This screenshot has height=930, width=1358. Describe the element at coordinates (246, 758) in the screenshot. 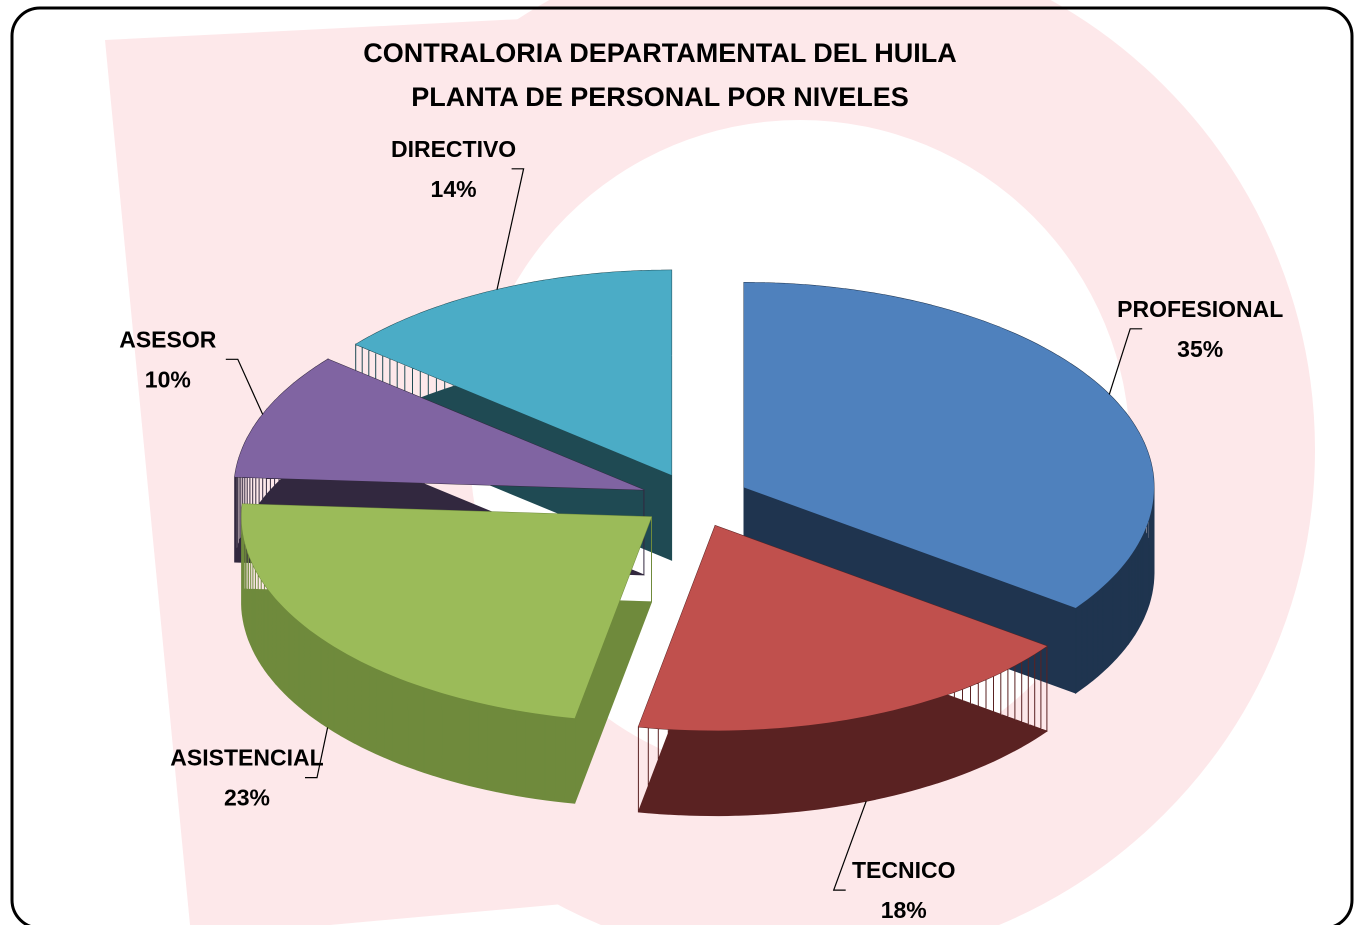

I see `data-label-name: ASISTENCIAL` at that location.